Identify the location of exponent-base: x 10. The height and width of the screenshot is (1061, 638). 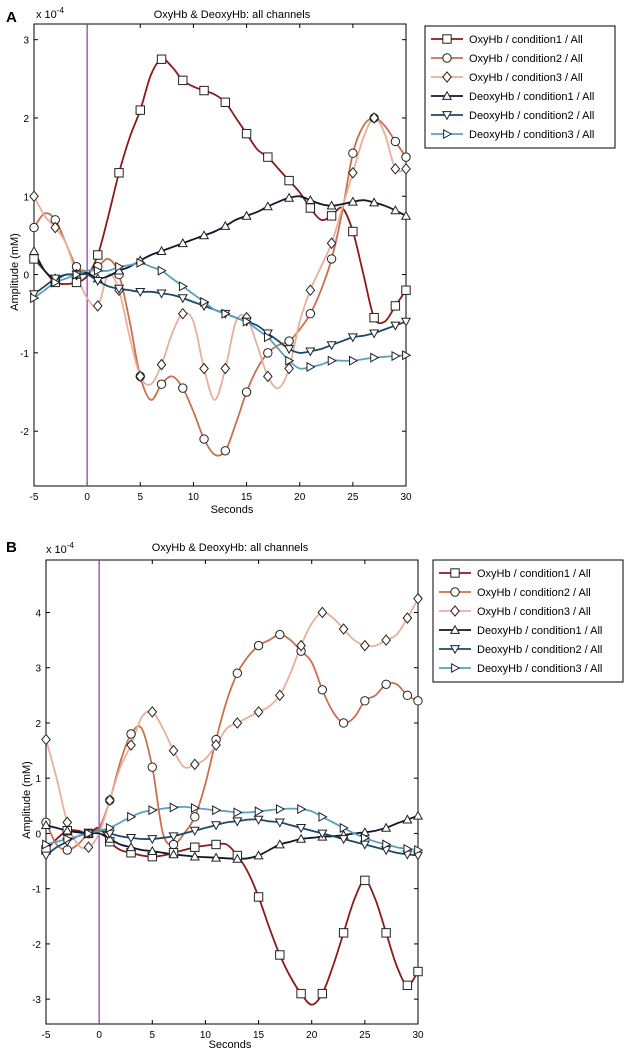
(56, 550).